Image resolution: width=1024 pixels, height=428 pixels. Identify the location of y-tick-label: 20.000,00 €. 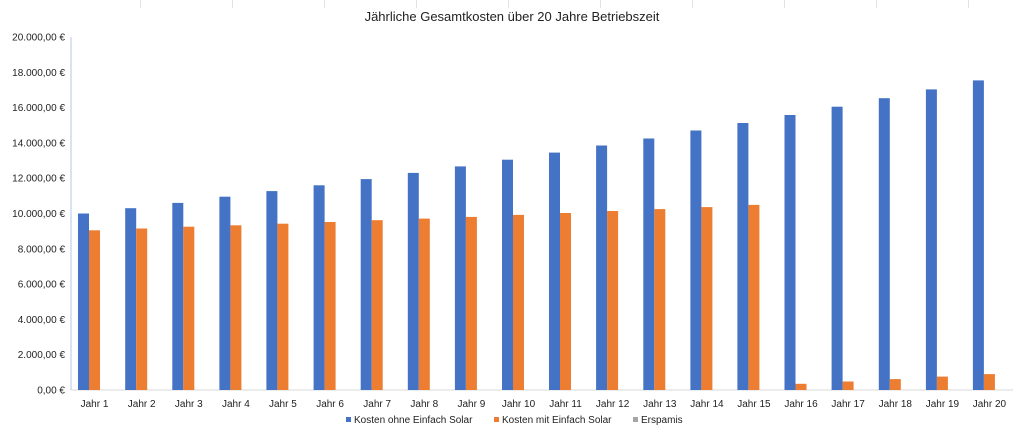
(38, 38).